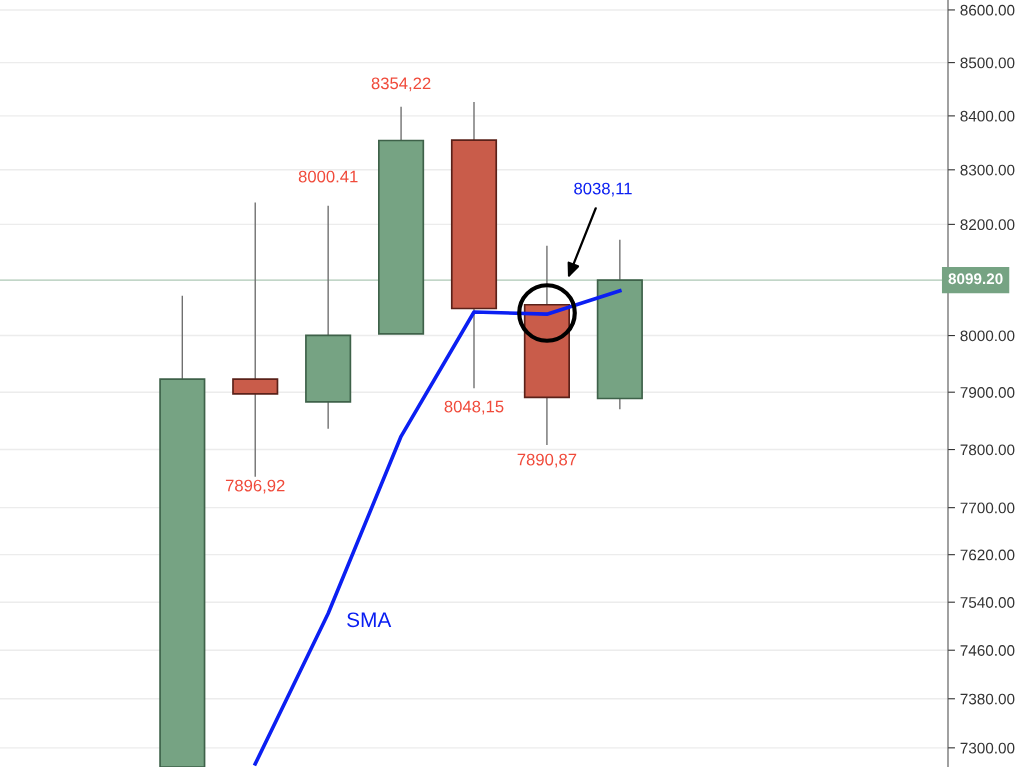  I want to click on y-tick-label: 7460.00, so click(987, 650).